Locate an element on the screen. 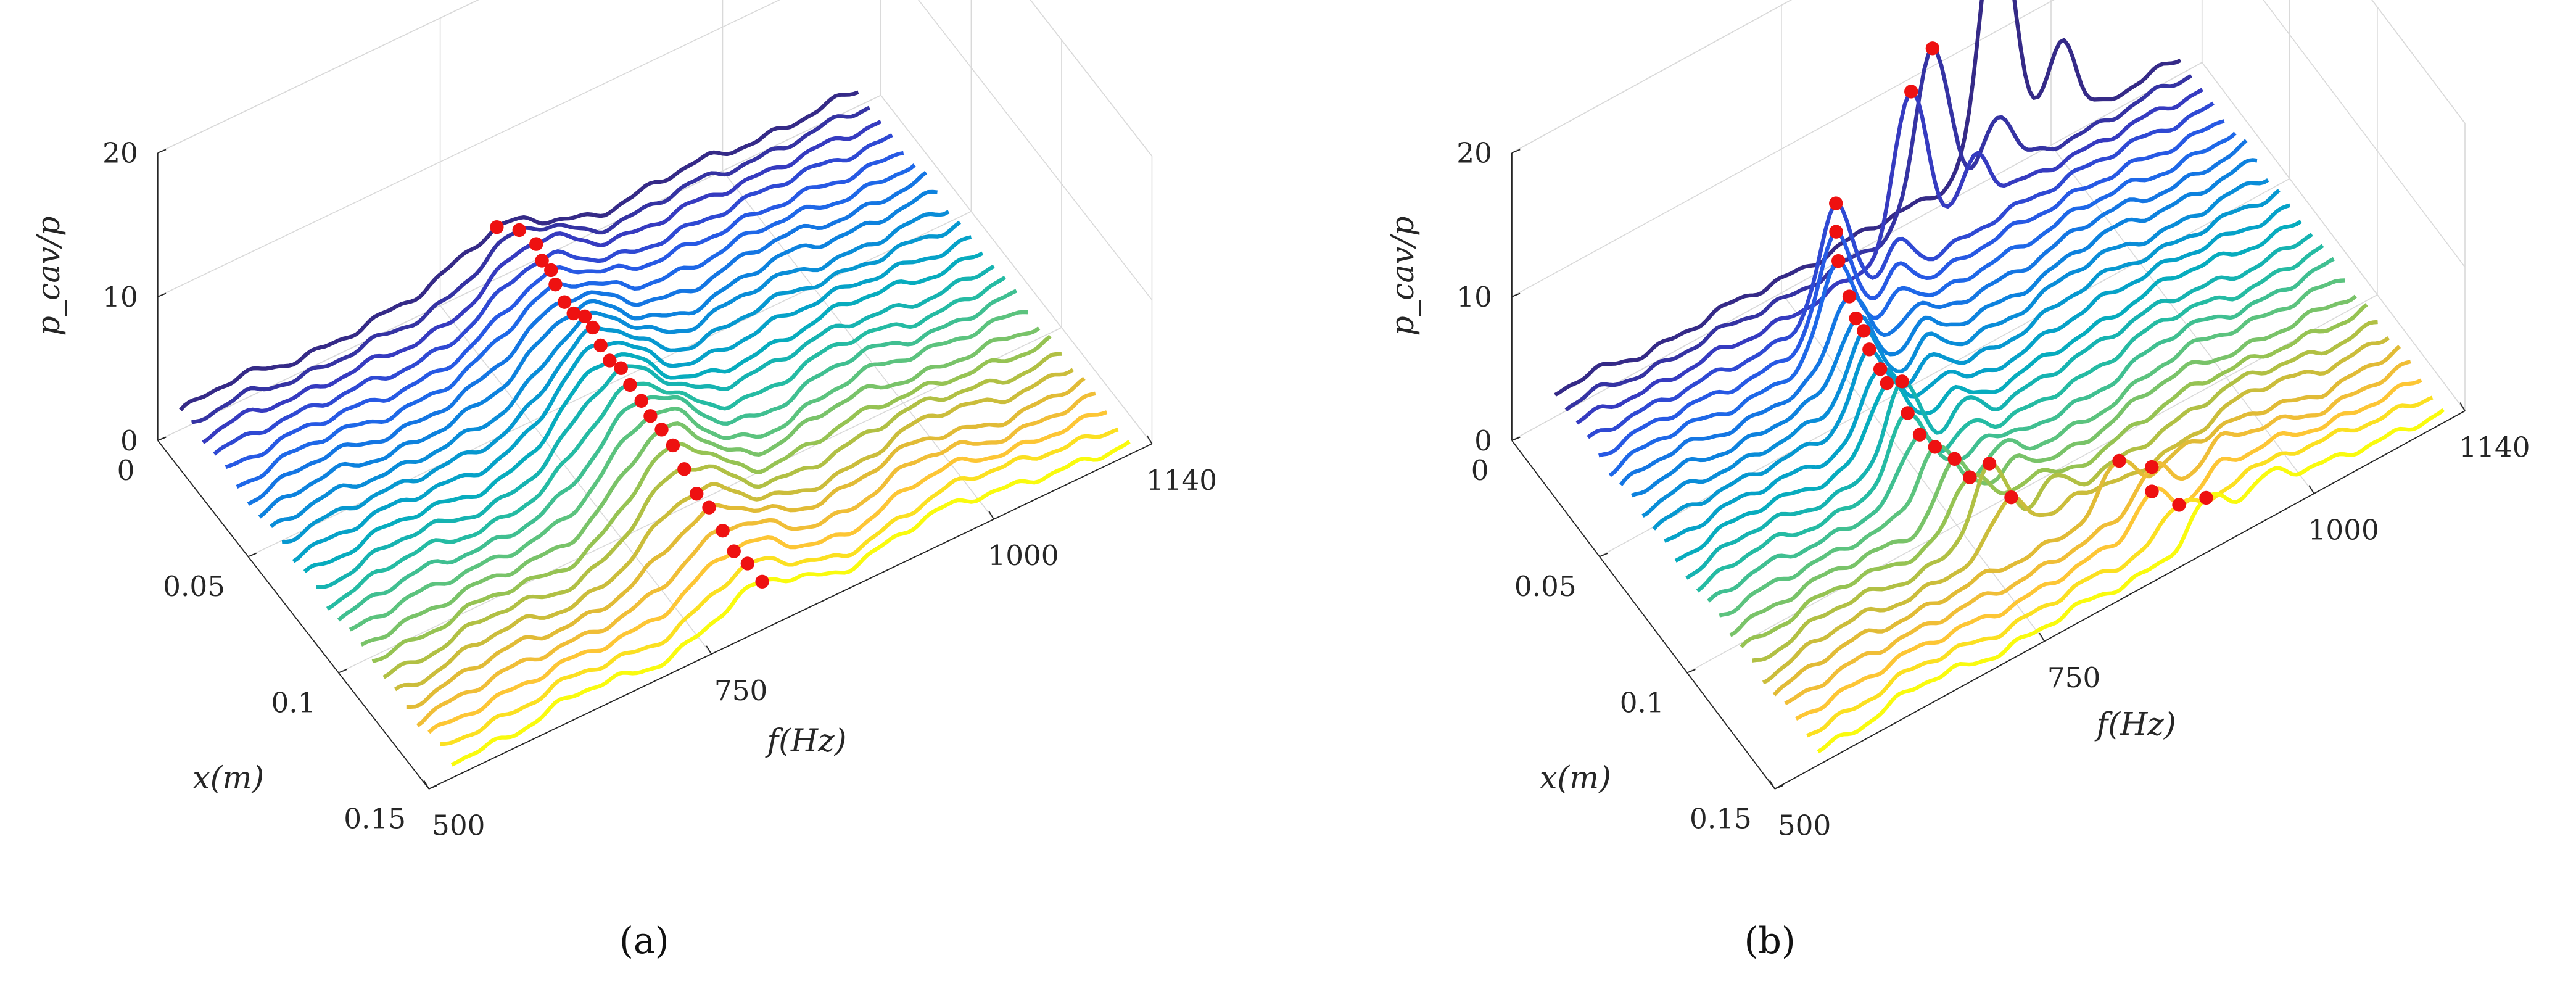 The height and width of the screenshot is (984, 2576). z-tick-label: 0 is located at coordinates (1483, 440).